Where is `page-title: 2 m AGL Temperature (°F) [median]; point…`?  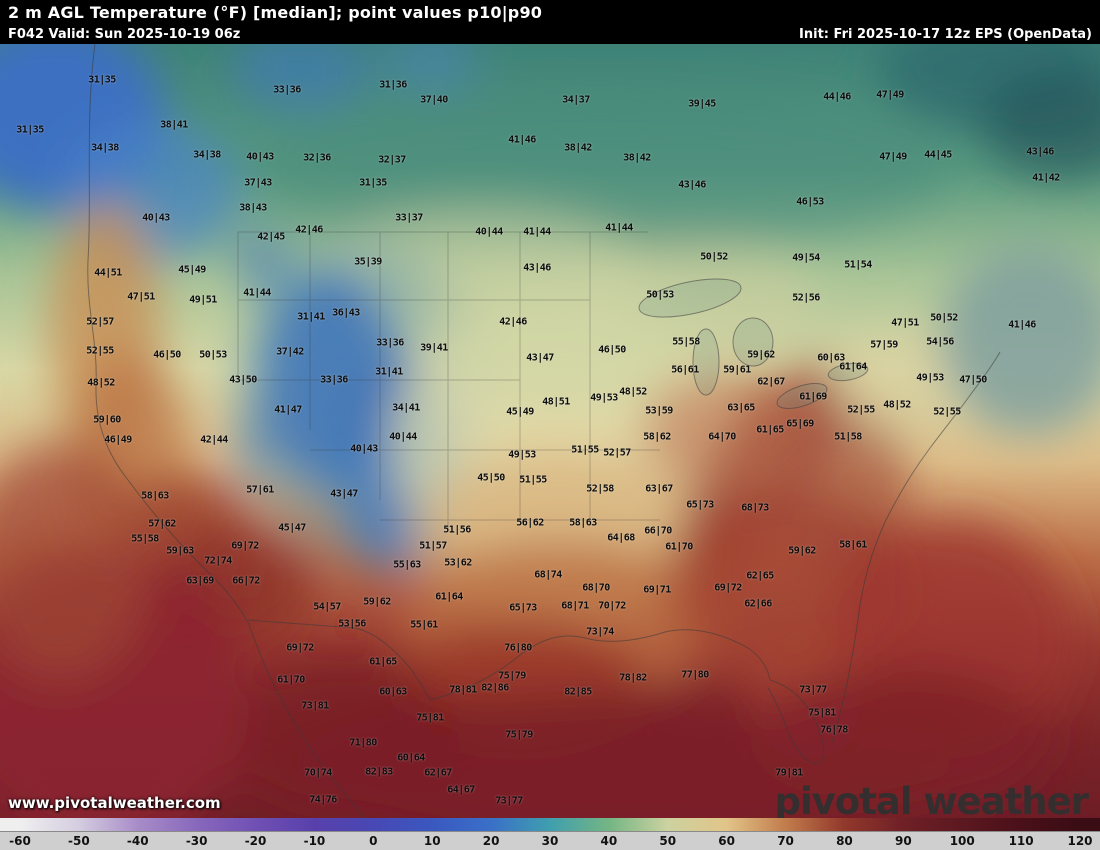
page-title: 2 m AGL Temperature (°F) [median]; point… is located at coordinates (275, 12).